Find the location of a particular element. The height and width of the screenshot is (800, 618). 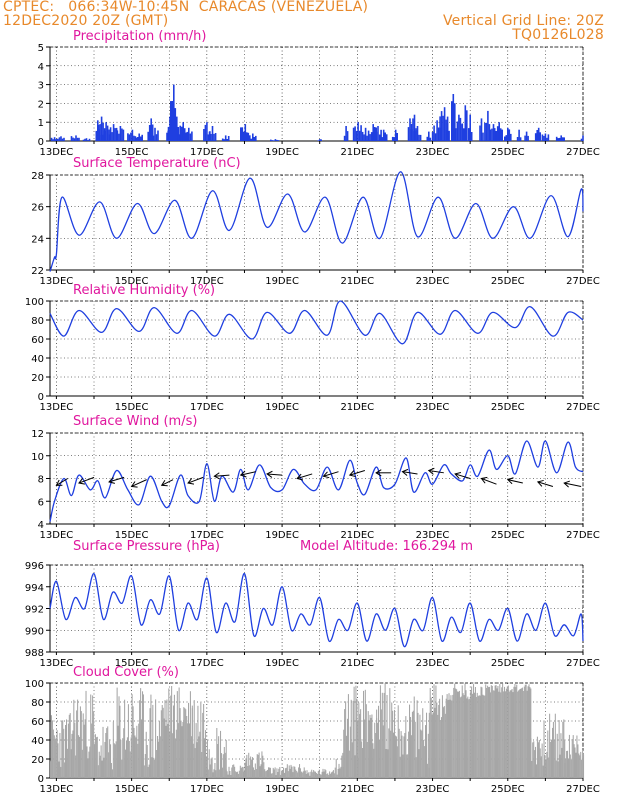

x-tick-label: 15DEC is located at coordinates (132, 535).